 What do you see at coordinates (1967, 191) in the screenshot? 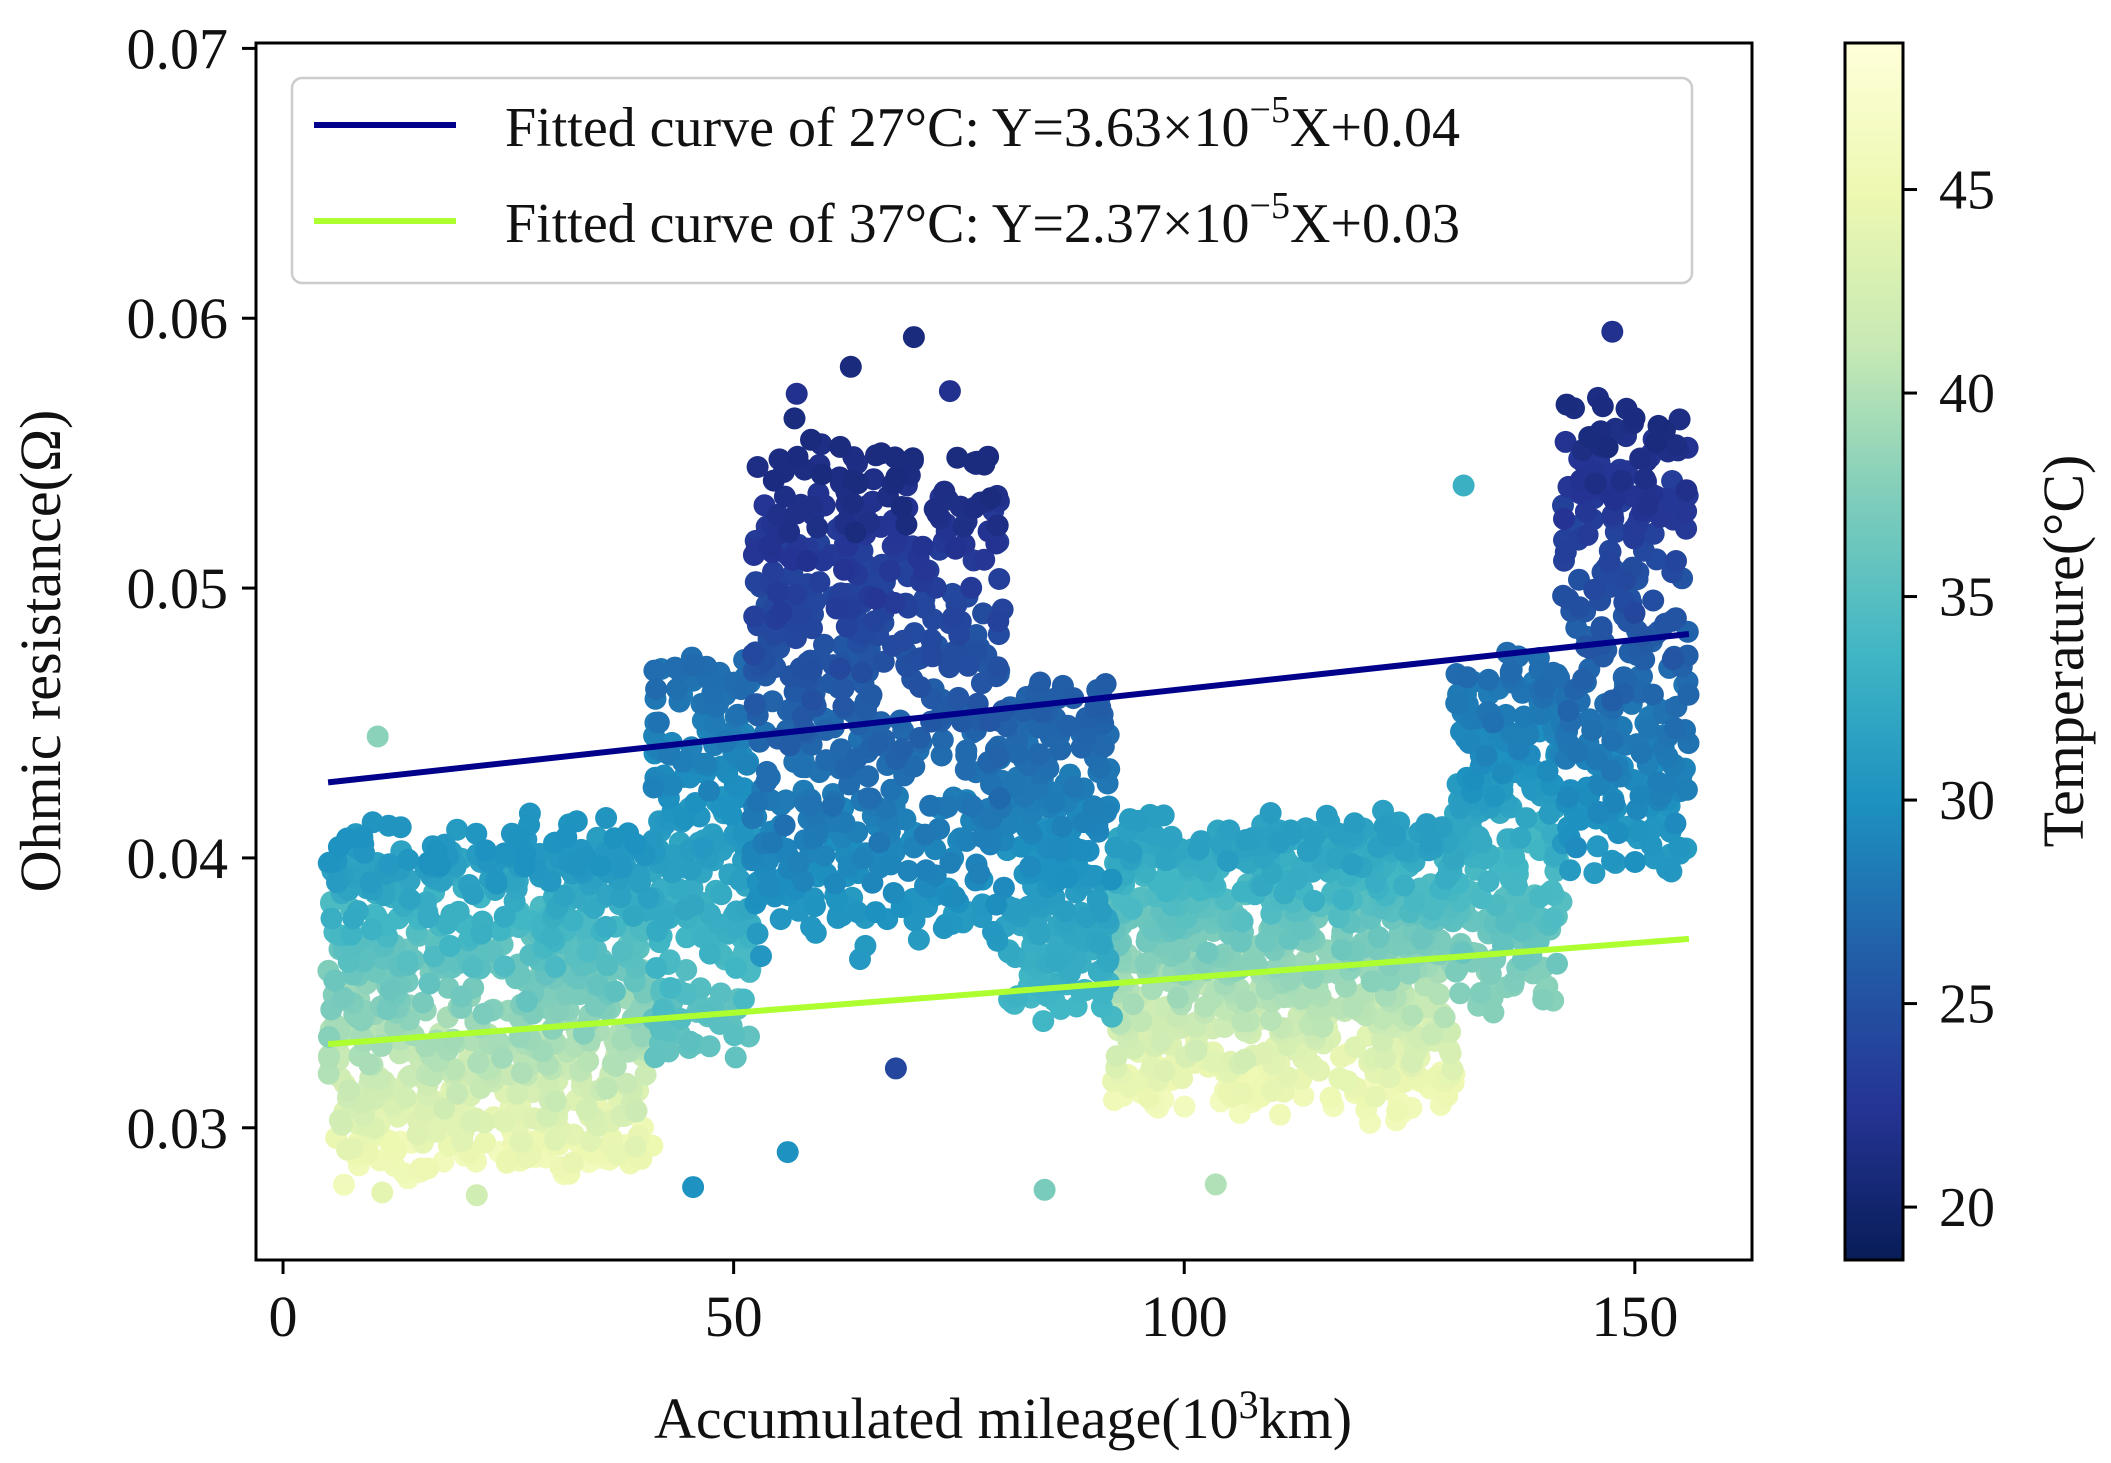
I see `colorbar-tick-label: 45` at bounding box center [1967, 191].